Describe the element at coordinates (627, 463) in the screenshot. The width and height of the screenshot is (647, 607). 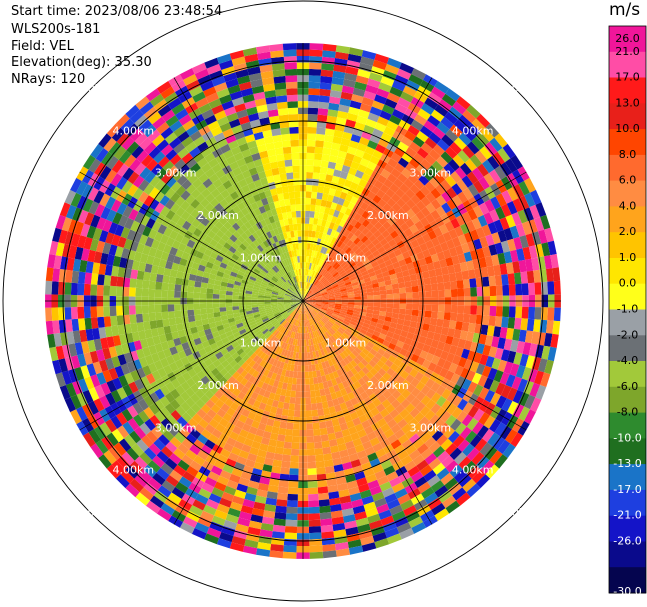
I see `colorbar-tick-label: -13.0` at that location.